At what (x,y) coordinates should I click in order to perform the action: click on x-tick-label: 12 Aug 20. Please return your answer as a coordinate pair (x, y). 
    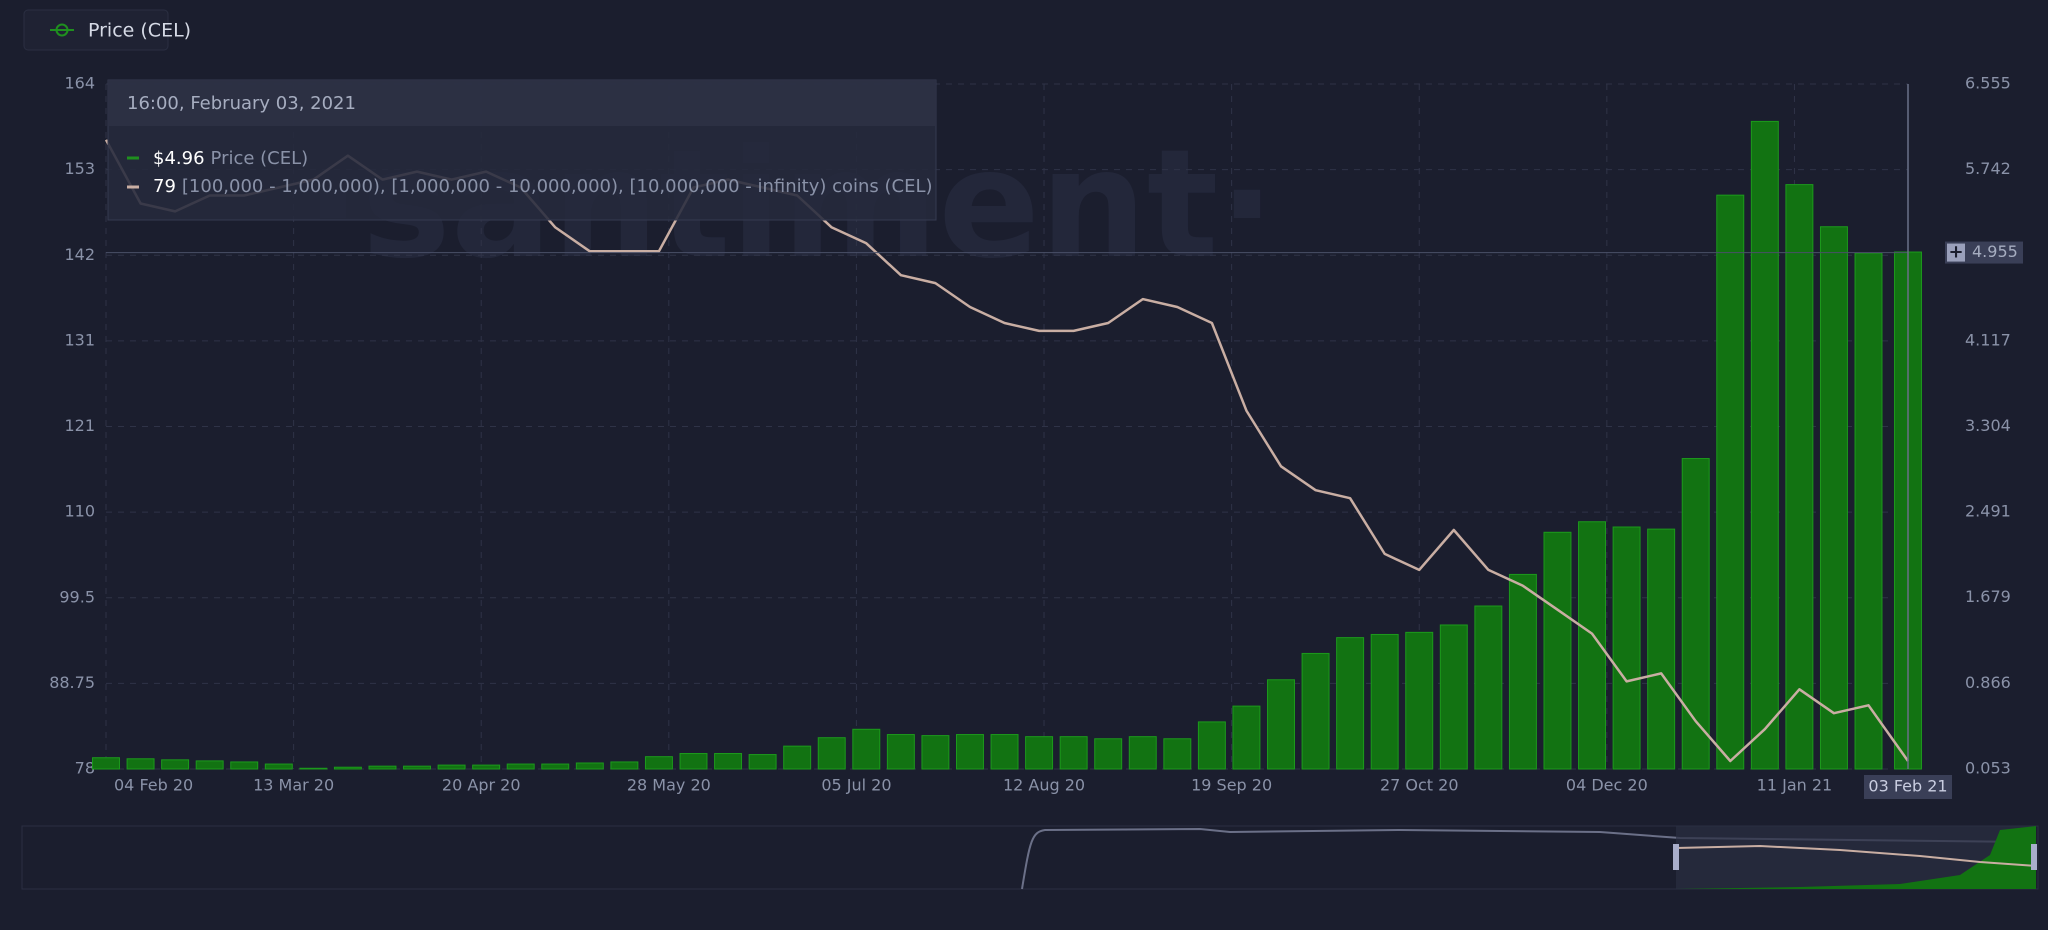
    Looking at the image, I should click on (1044, 785).